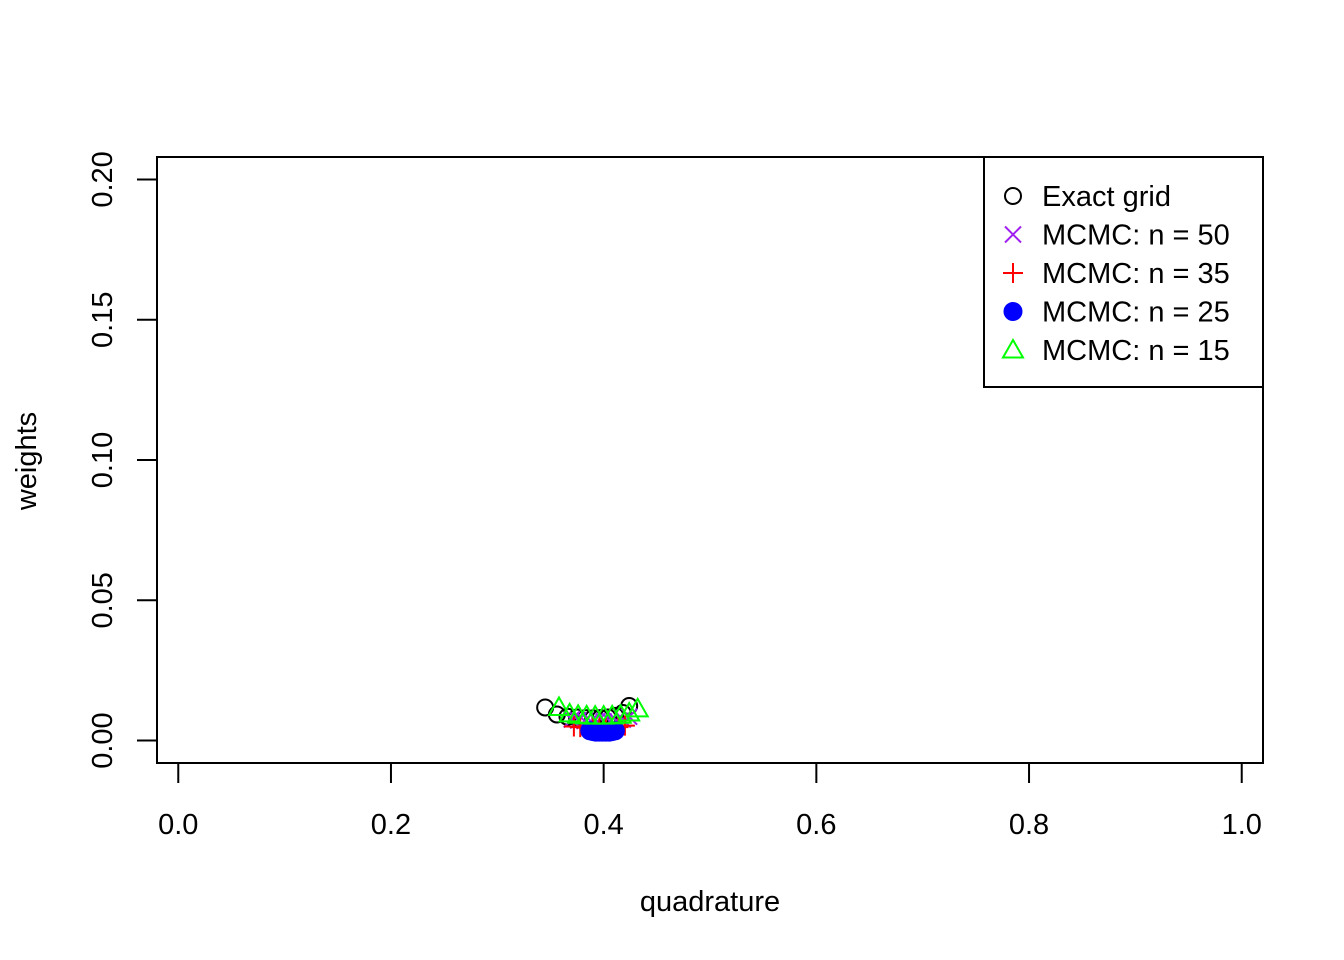 The height and width of the screenshot is (960, 1344). I want to click on legend-label: MCMC: n = 25, so click(1136, 313).